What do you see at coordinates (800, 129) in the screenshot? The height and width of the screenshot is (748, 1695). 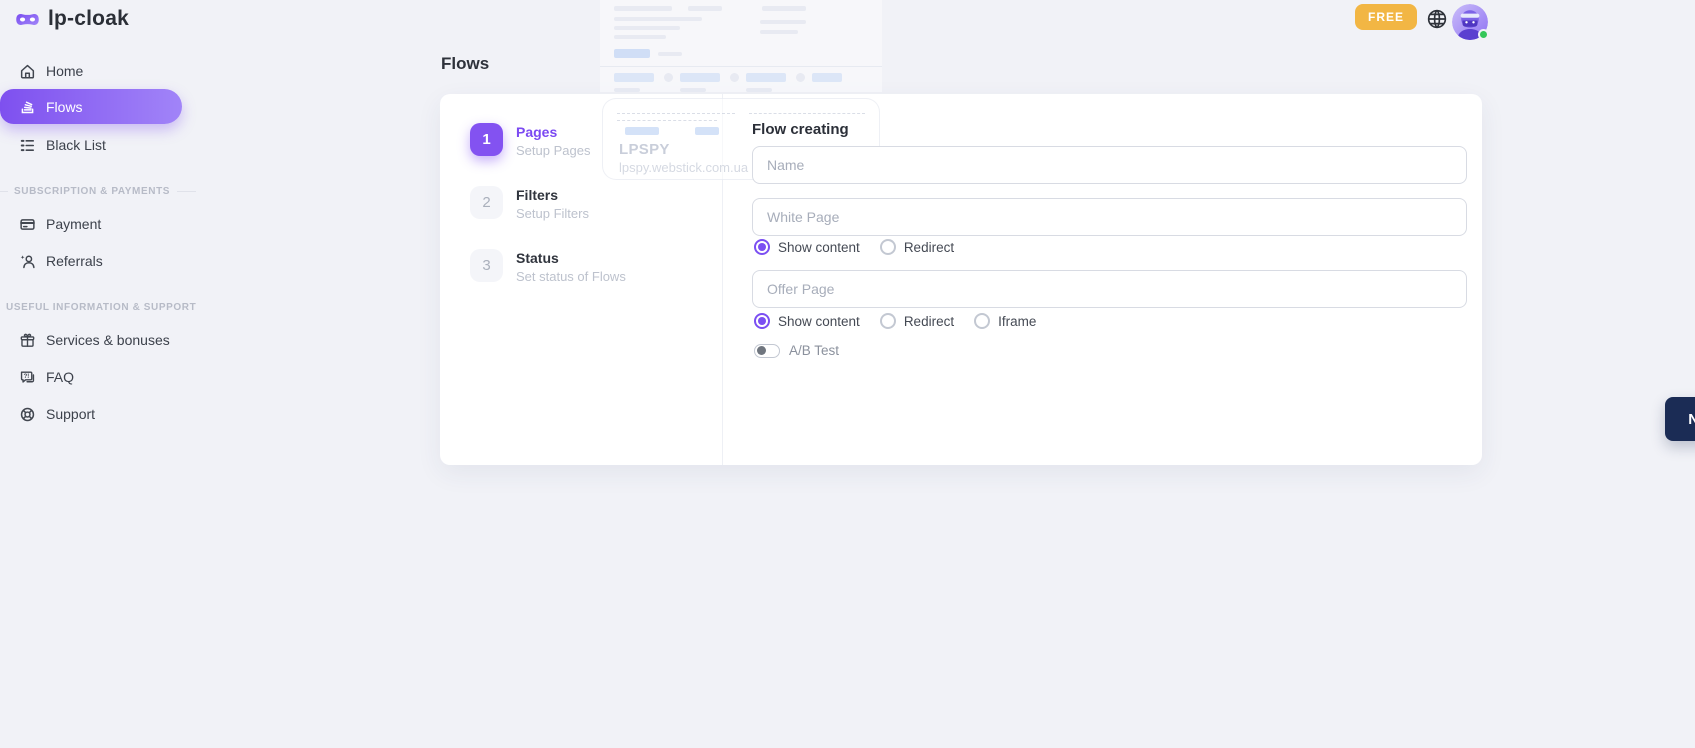 I see `form-title: Flow creating` at bounding box center [800, 129].